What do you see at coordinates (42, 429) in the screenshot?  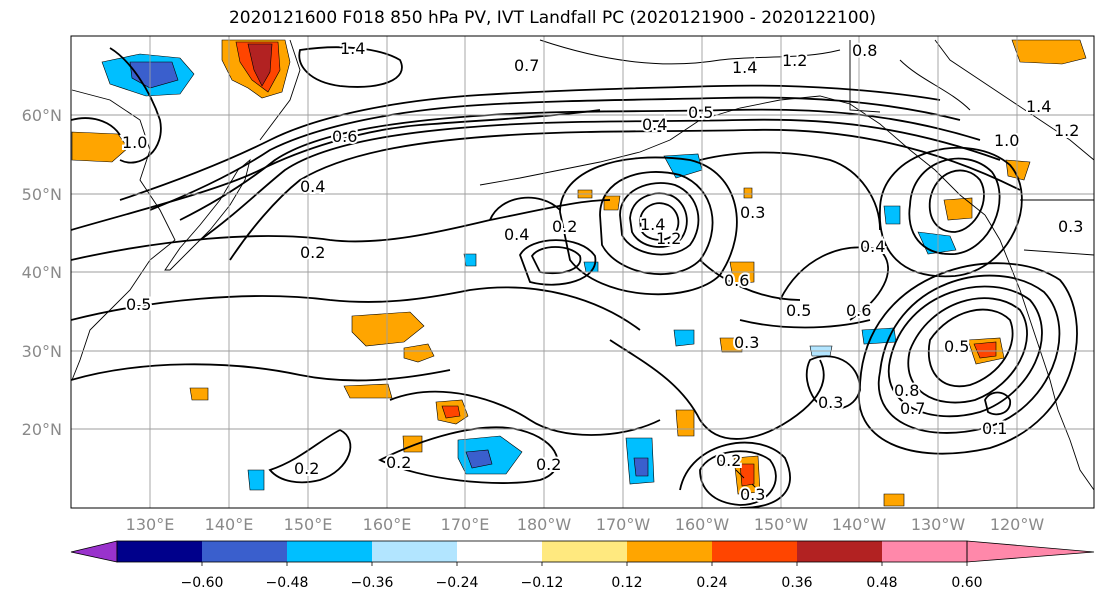 I see `lat-label: 20°N` at bounding box center [42, 429].